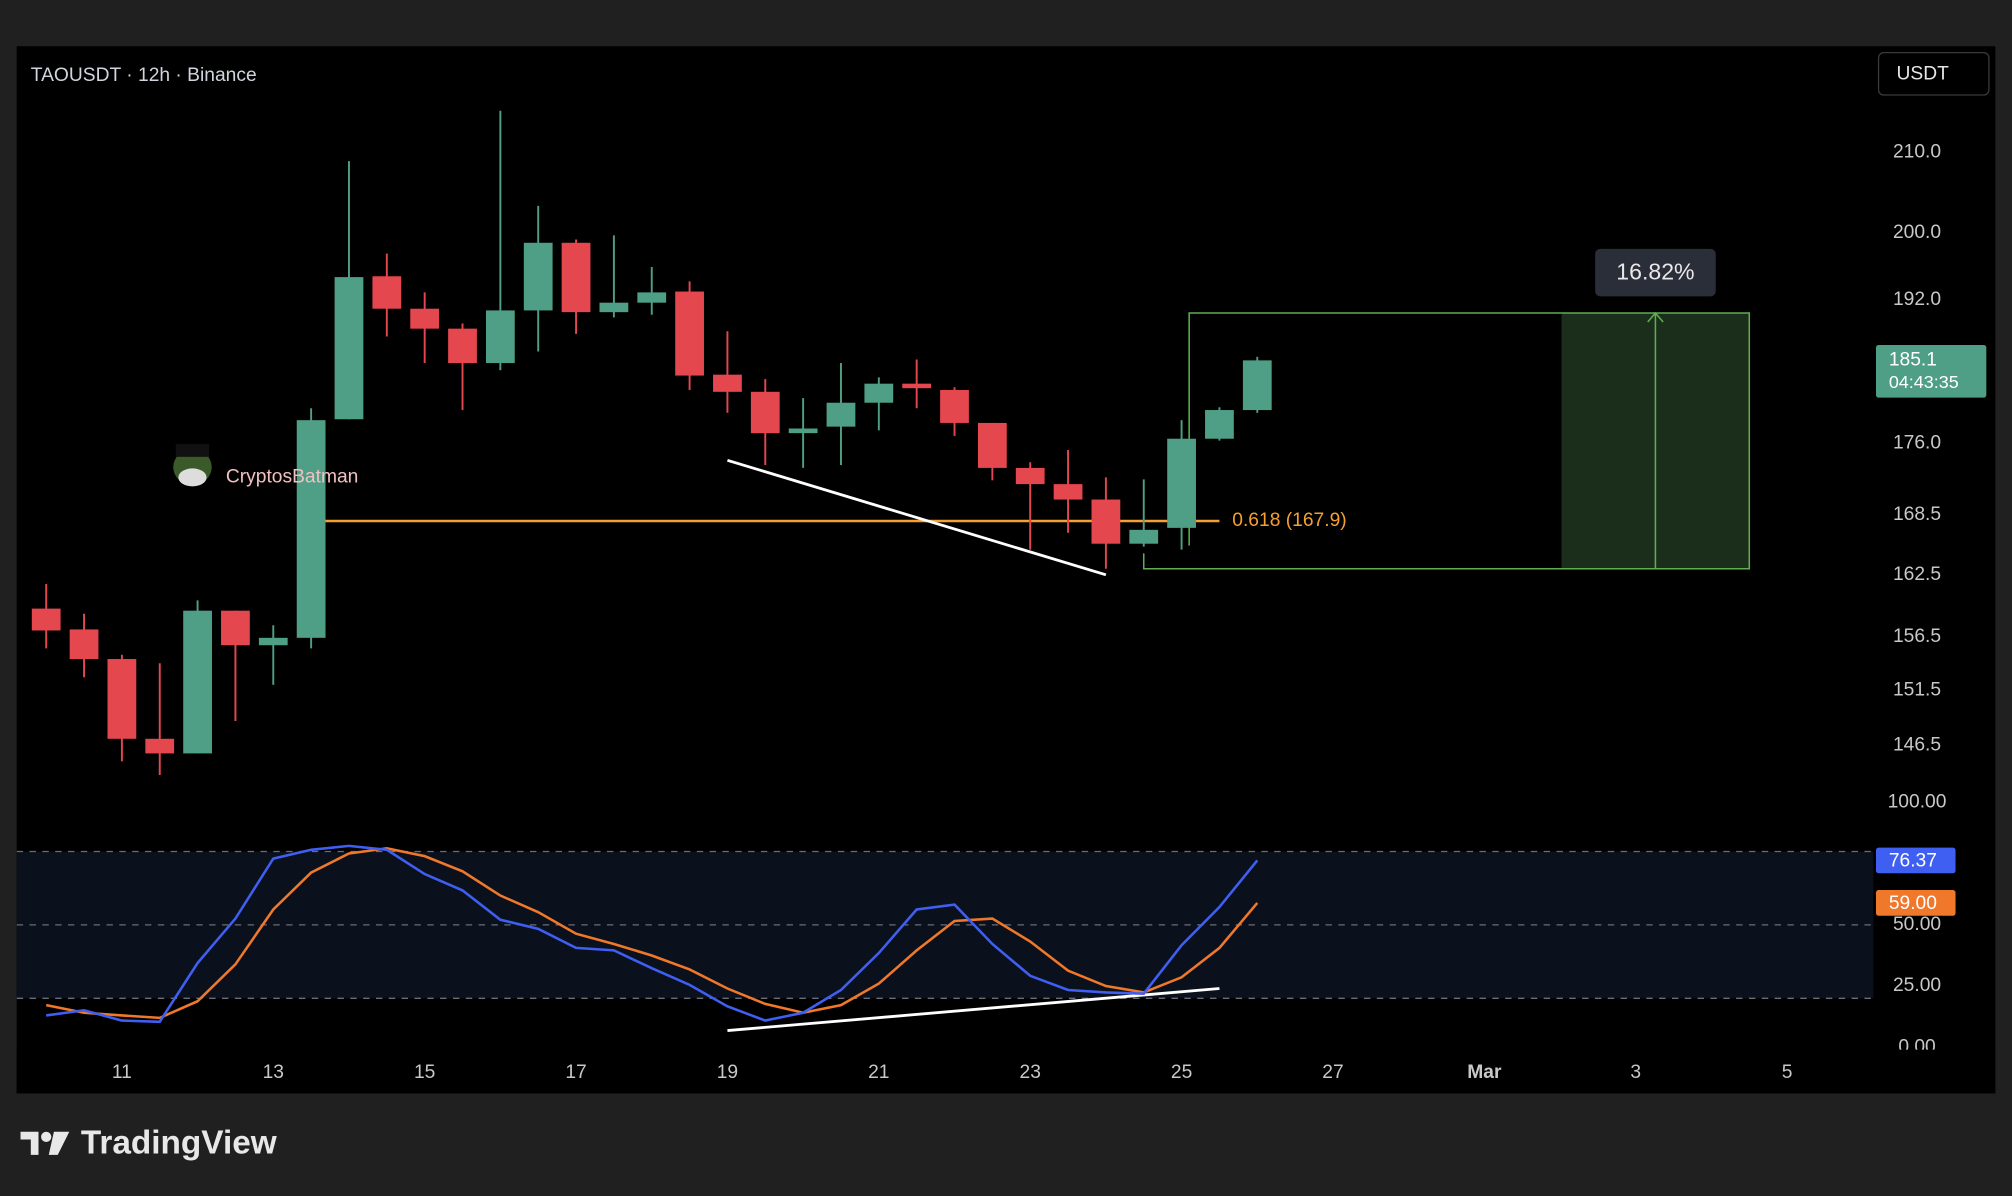 Image resolution: width=2012 pixels, height=1196 pixels. Describe the element at coordinates (273, 1072) in the screenshot. I see `x-tick-label: 13` at that location.